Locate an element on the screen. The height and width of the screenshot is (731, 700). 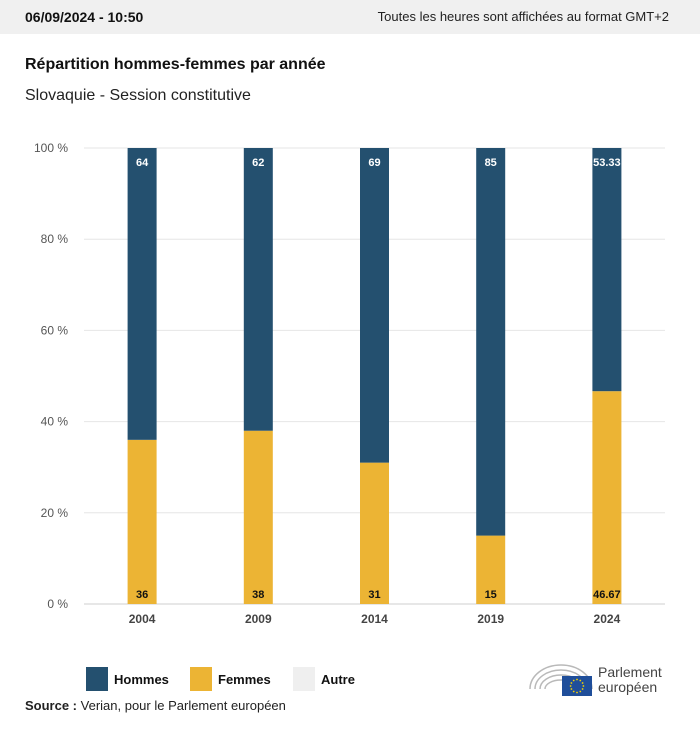
bar-hommes-2019 is located at coordinates (491, 342).